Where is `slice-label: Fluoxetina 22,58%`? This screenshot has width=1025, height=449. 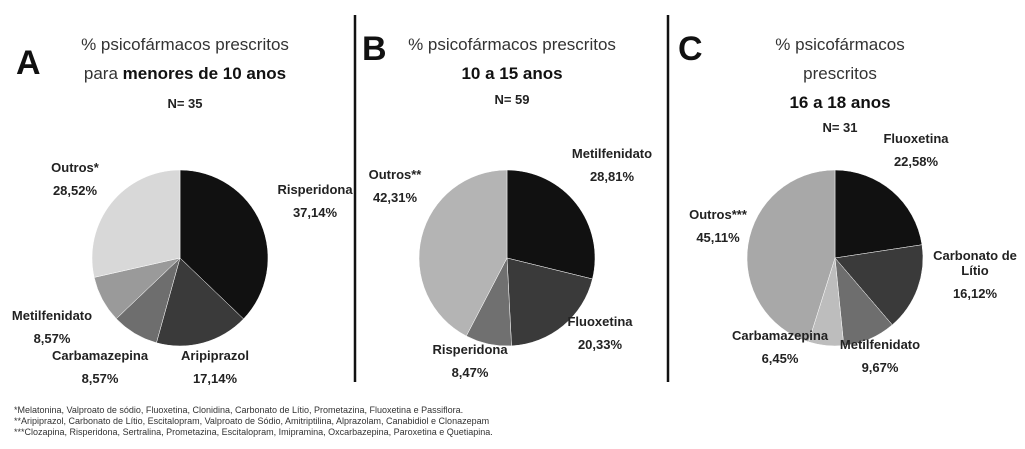 slice-label: Fluoxetina 22,58% is located at coordinates (916, 150).